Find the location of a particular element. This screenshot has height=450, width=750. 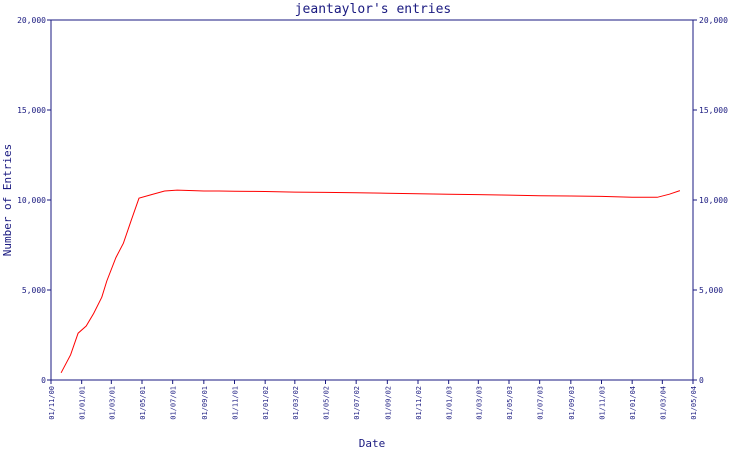

y-tick-label-right: 0 is located at coordinates (701, 380).